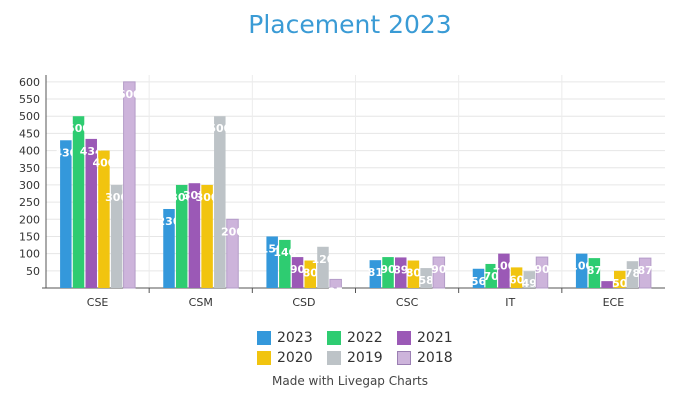 The image size is (700, 400). Describe the element at coordinates (620, 283) in the screenshot. I see `bar-value-label: 50` at that location.